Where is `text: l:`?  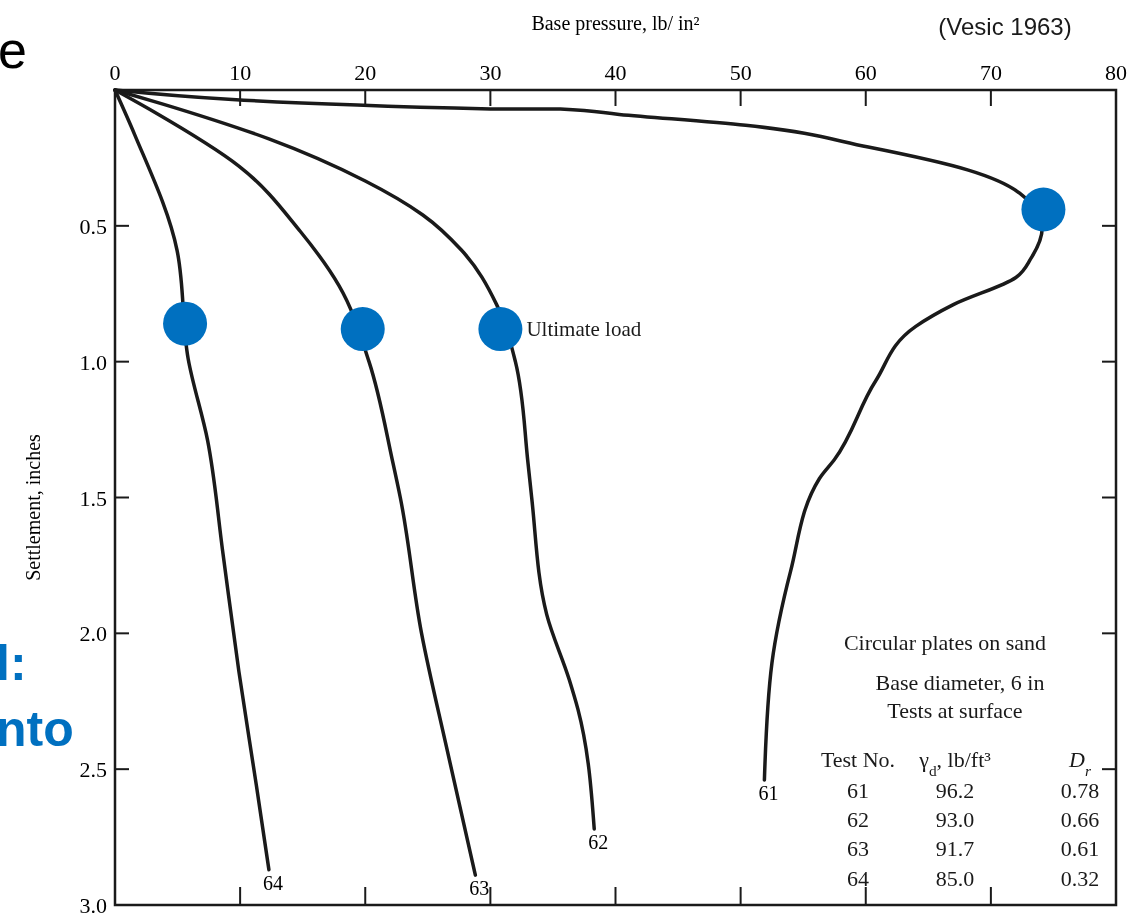
text: l: is located at coordinates (13, 663).